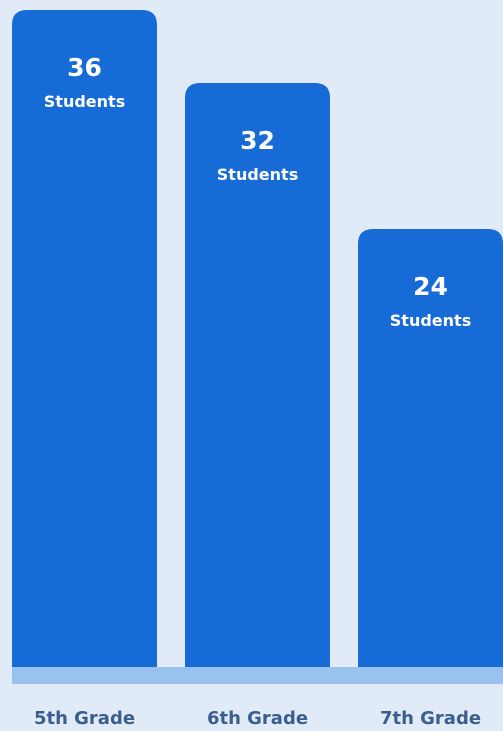  What do you see at coordinates (257, 717) in the screenshot?
I see `category-label: 6th Grade` at bounding box center [257, 717].